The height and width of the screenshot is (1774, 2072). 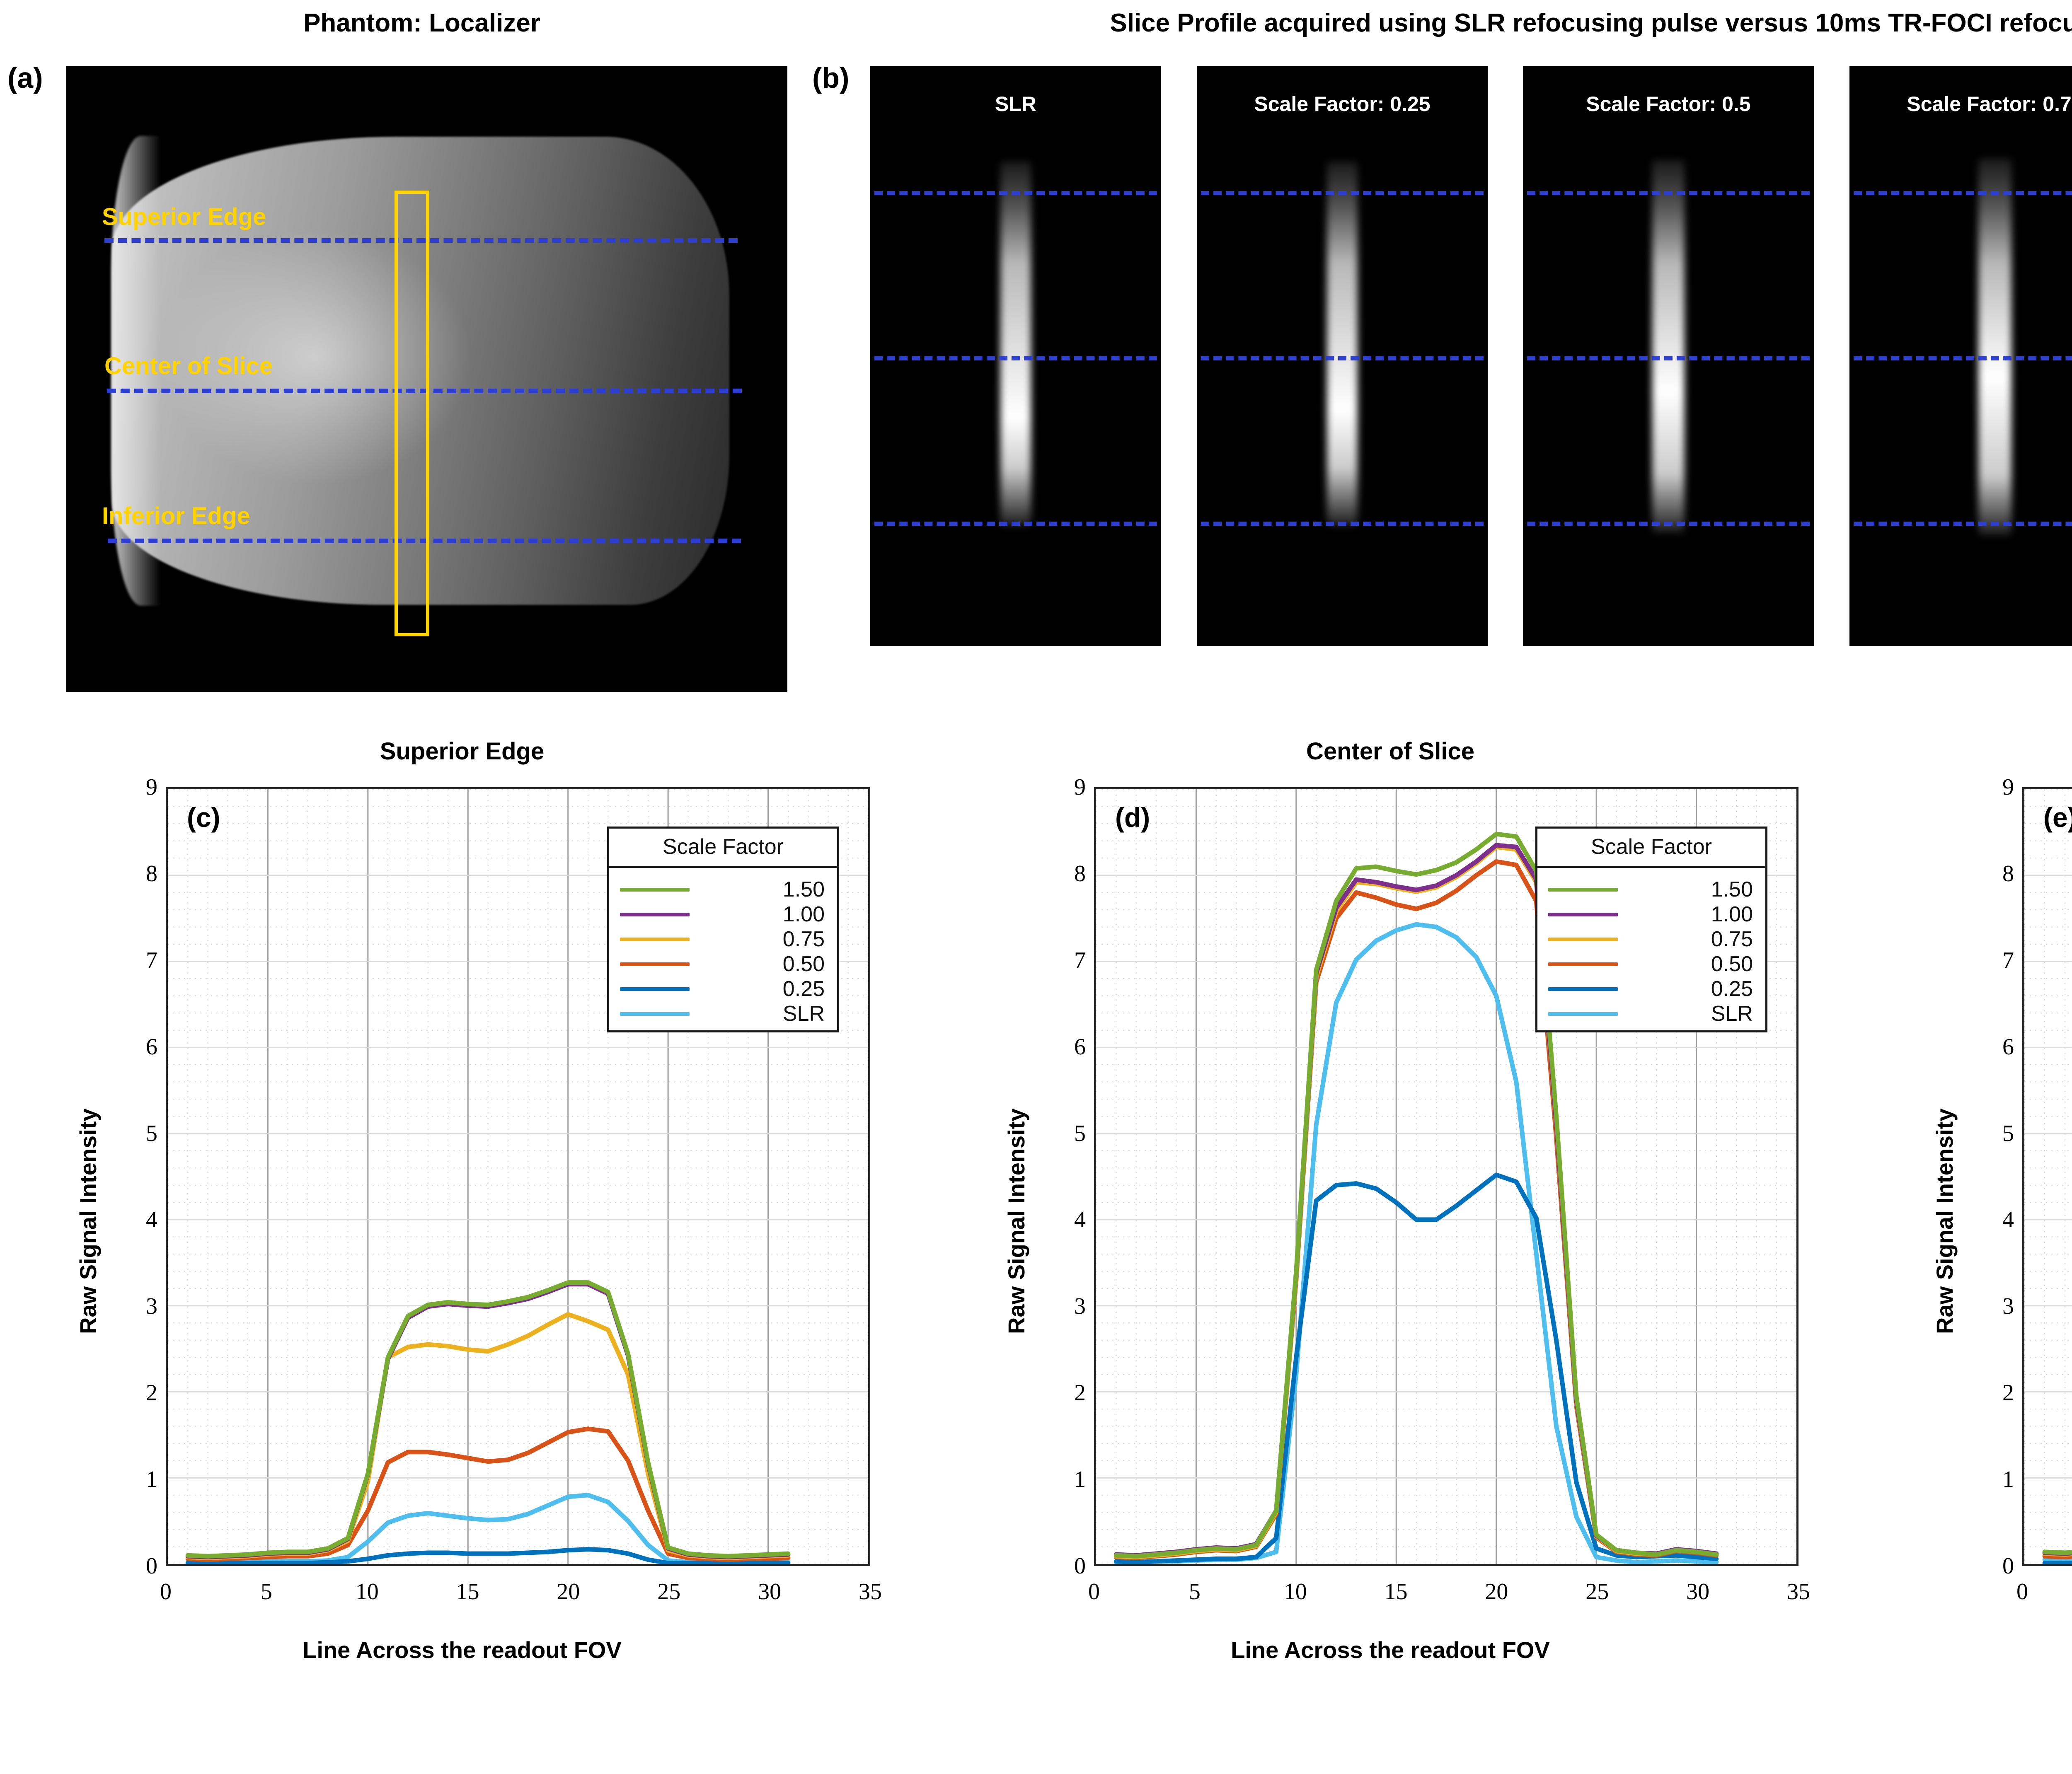 What do you see at coordinates (1342, 104) in the screenshot?
I see `slice-profile-label: Scale Factor: 0.25` at bounding box center [1342, 104].